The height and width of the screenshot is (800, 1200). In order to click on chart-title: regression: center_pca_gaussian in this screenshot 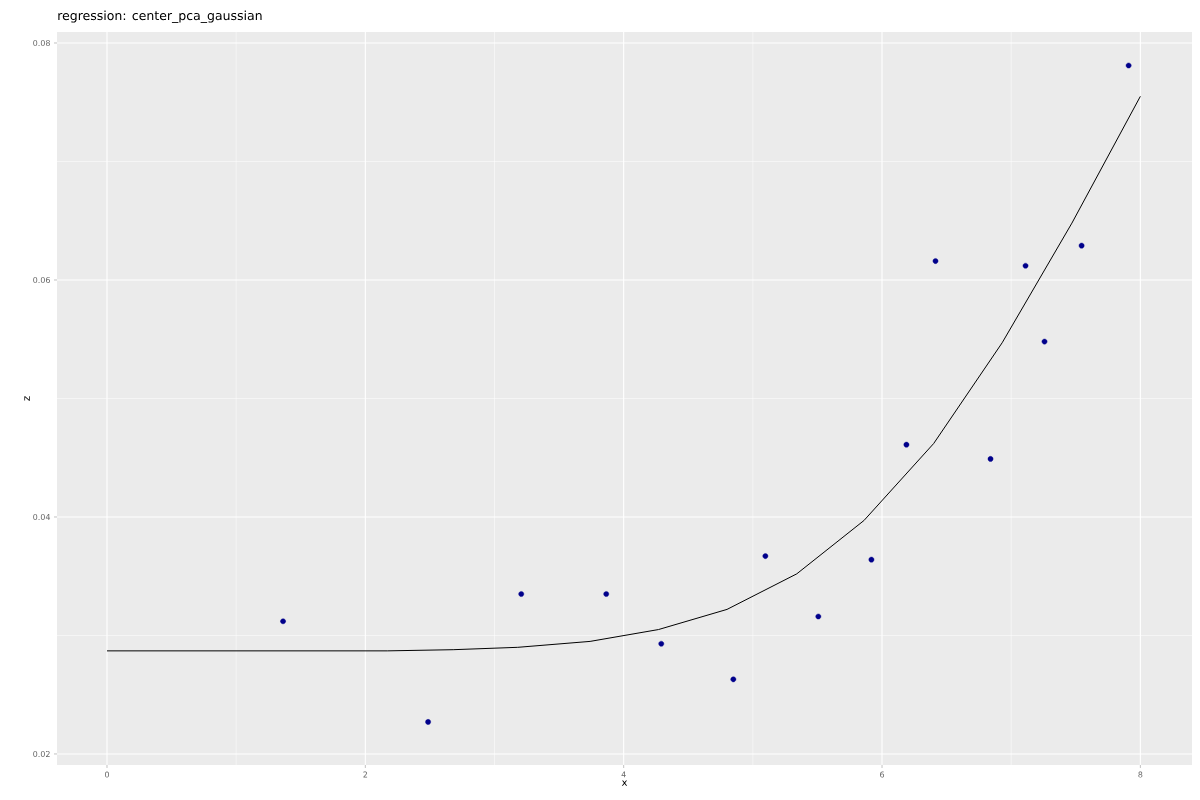, I will do `click(160, 16)`.